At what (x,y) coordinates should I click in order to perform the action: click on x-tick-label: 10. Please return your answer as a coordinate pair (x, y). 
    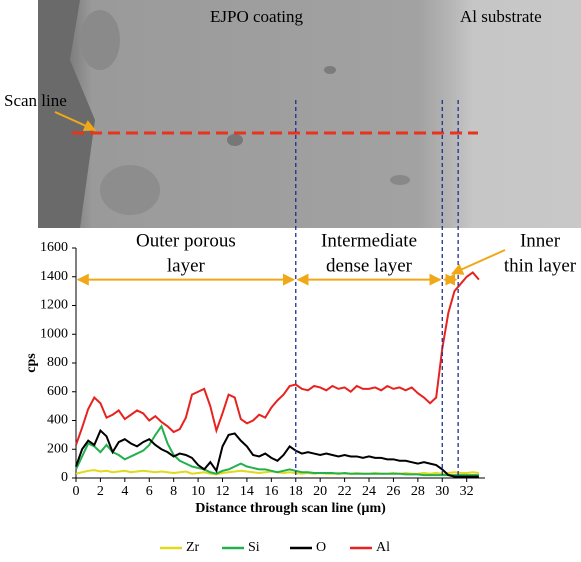
    Looking at the image, I should click on (198, 491).